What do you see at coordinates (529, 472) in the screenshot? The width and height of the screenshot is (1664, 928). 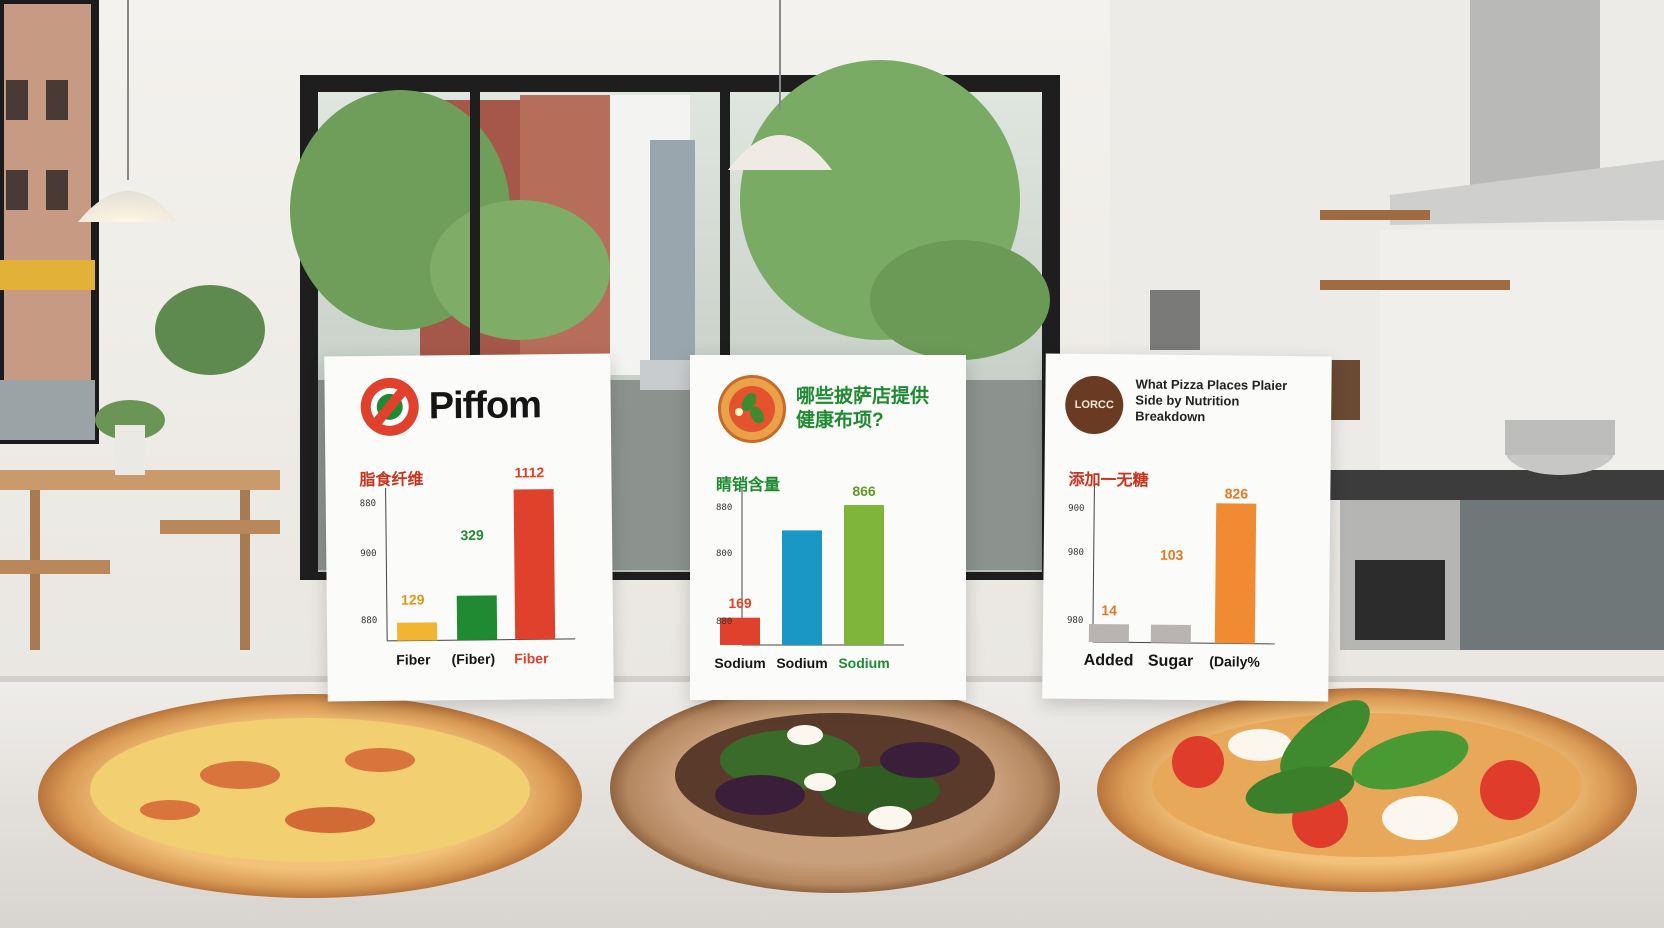 I see `bar-value-label: 1112` at bounding box center [529, 472].